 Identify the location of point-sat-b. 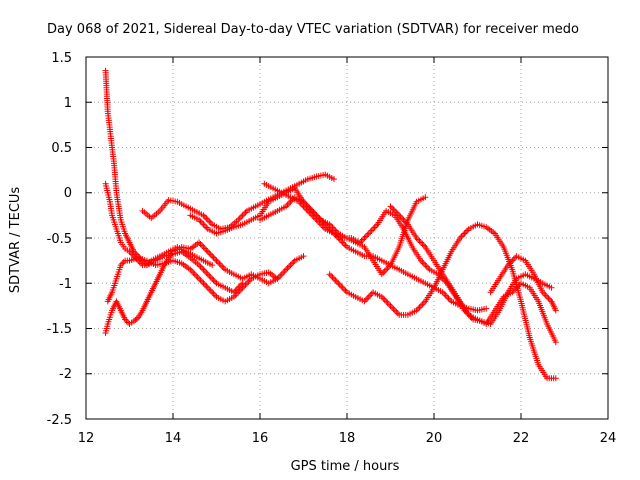
(212, 265).